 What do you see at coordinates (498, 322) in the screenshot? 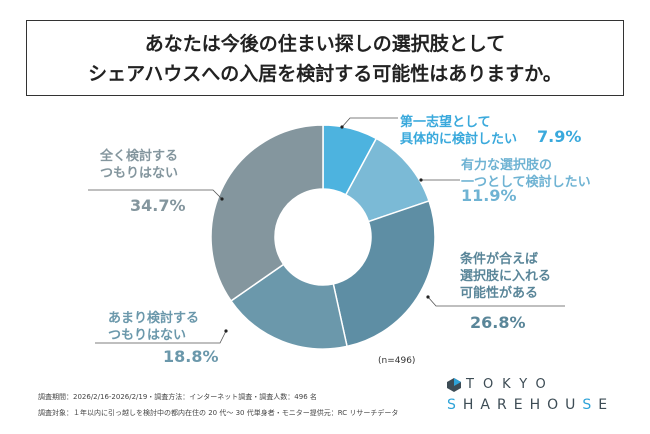
I see `slice-value-3: 26.8%` at bounding box center [498, 322].